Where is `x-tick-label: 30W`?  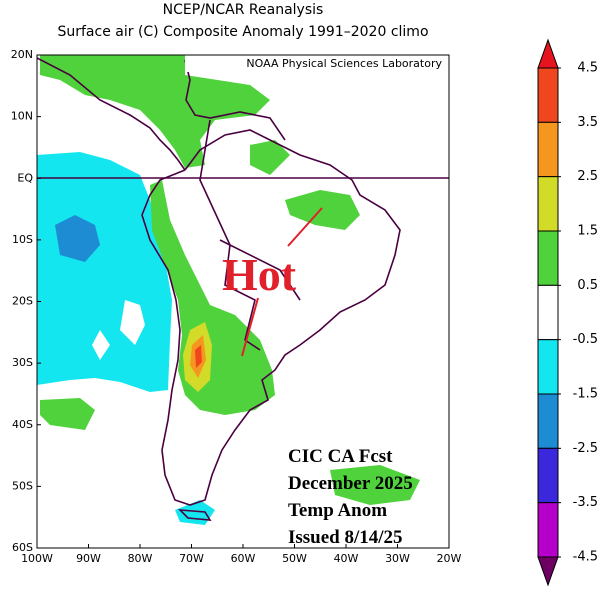
x-tick-label: 30W is located at coordinates (397, 558).